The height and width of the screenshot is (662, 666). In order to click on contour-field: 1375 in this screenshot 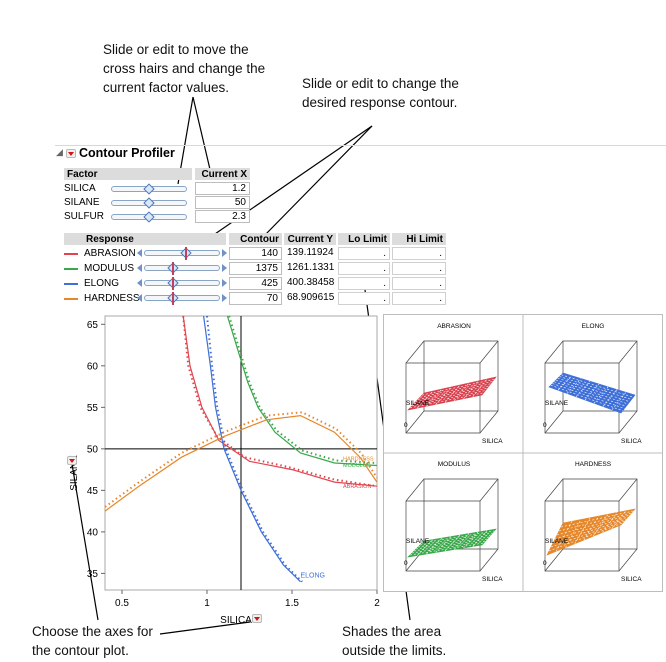, I will do `click(255, 268)`.